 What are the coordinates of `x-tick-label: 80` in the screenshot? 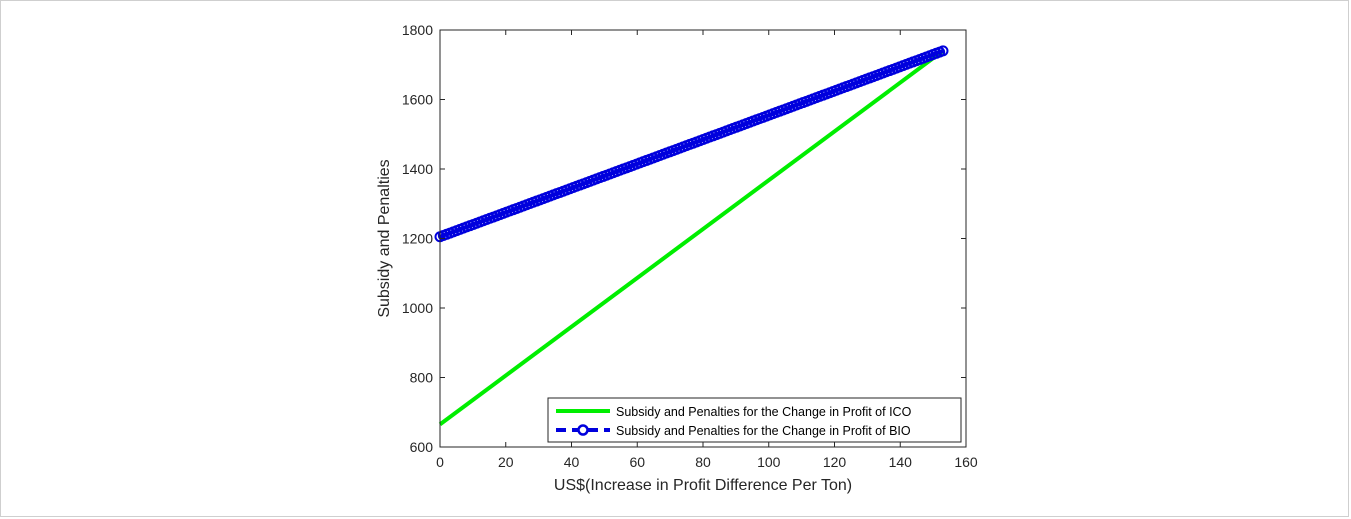 It's located at (703, 462).